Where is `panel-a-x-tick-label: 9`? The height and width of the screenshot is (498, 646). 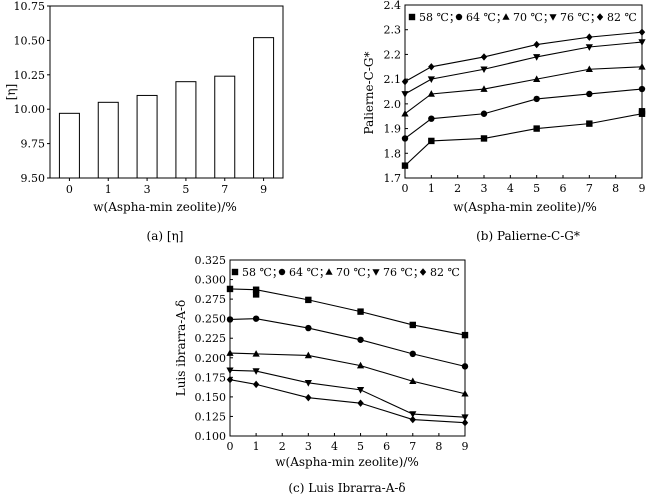 panel-a-x-tick-label: 9 is located at coordinates (263, 189).